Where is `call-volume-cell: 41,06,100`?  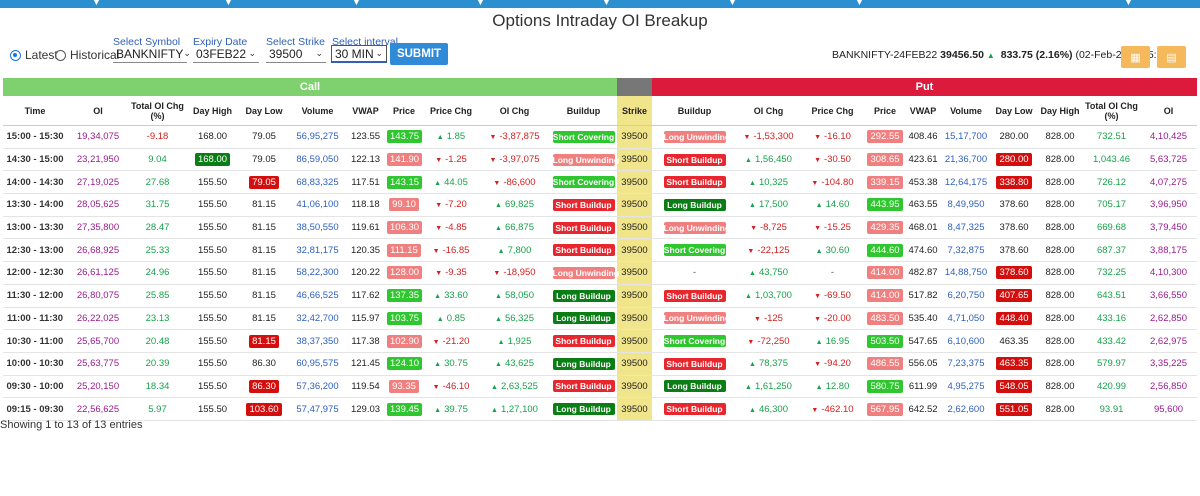
call-volume-cell: 41,06,100 is located at coordinates (317, 205).